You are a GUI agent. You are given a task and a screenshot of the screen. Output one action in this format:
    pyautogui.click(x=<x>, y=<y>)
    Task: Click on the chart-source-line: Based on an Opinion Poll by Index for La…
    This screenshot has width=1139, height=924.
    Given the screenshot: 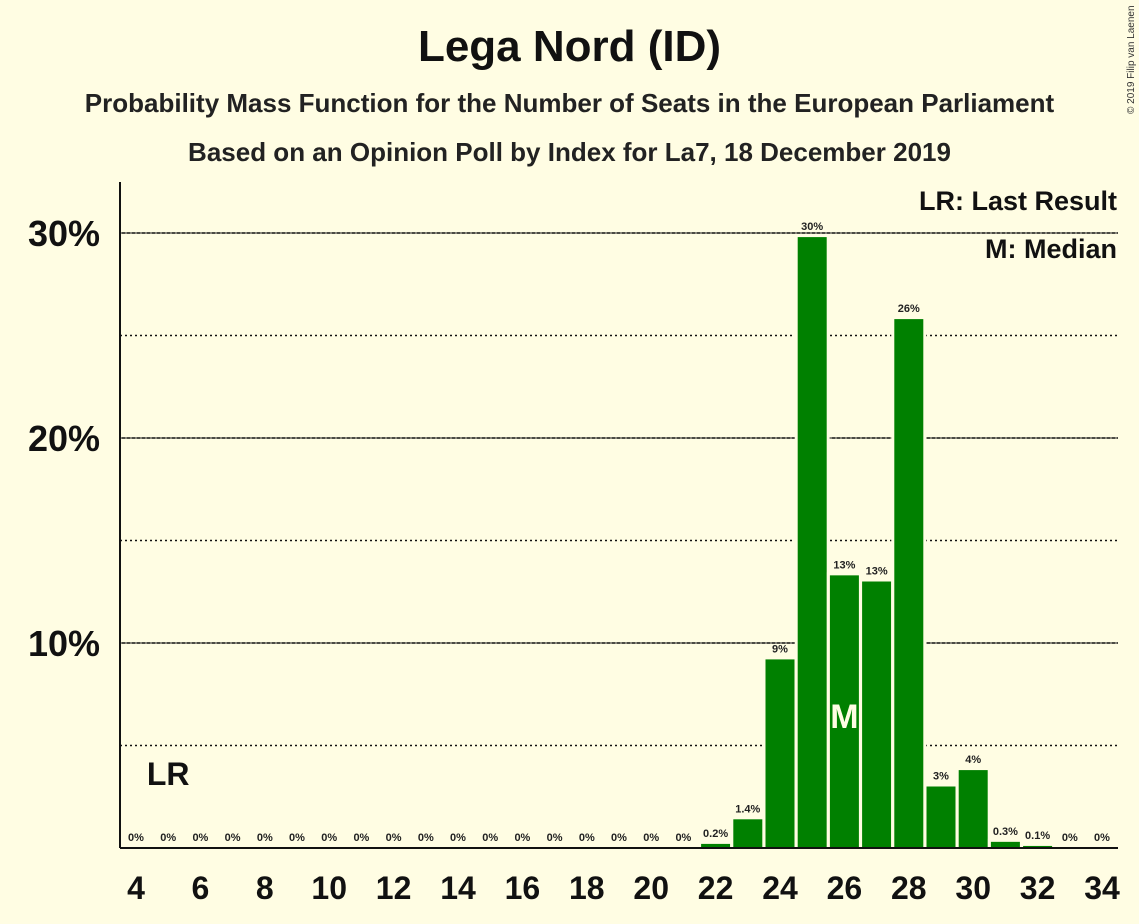 What is the action you would take?
    pyautogui.click(x=569, y=152)
    